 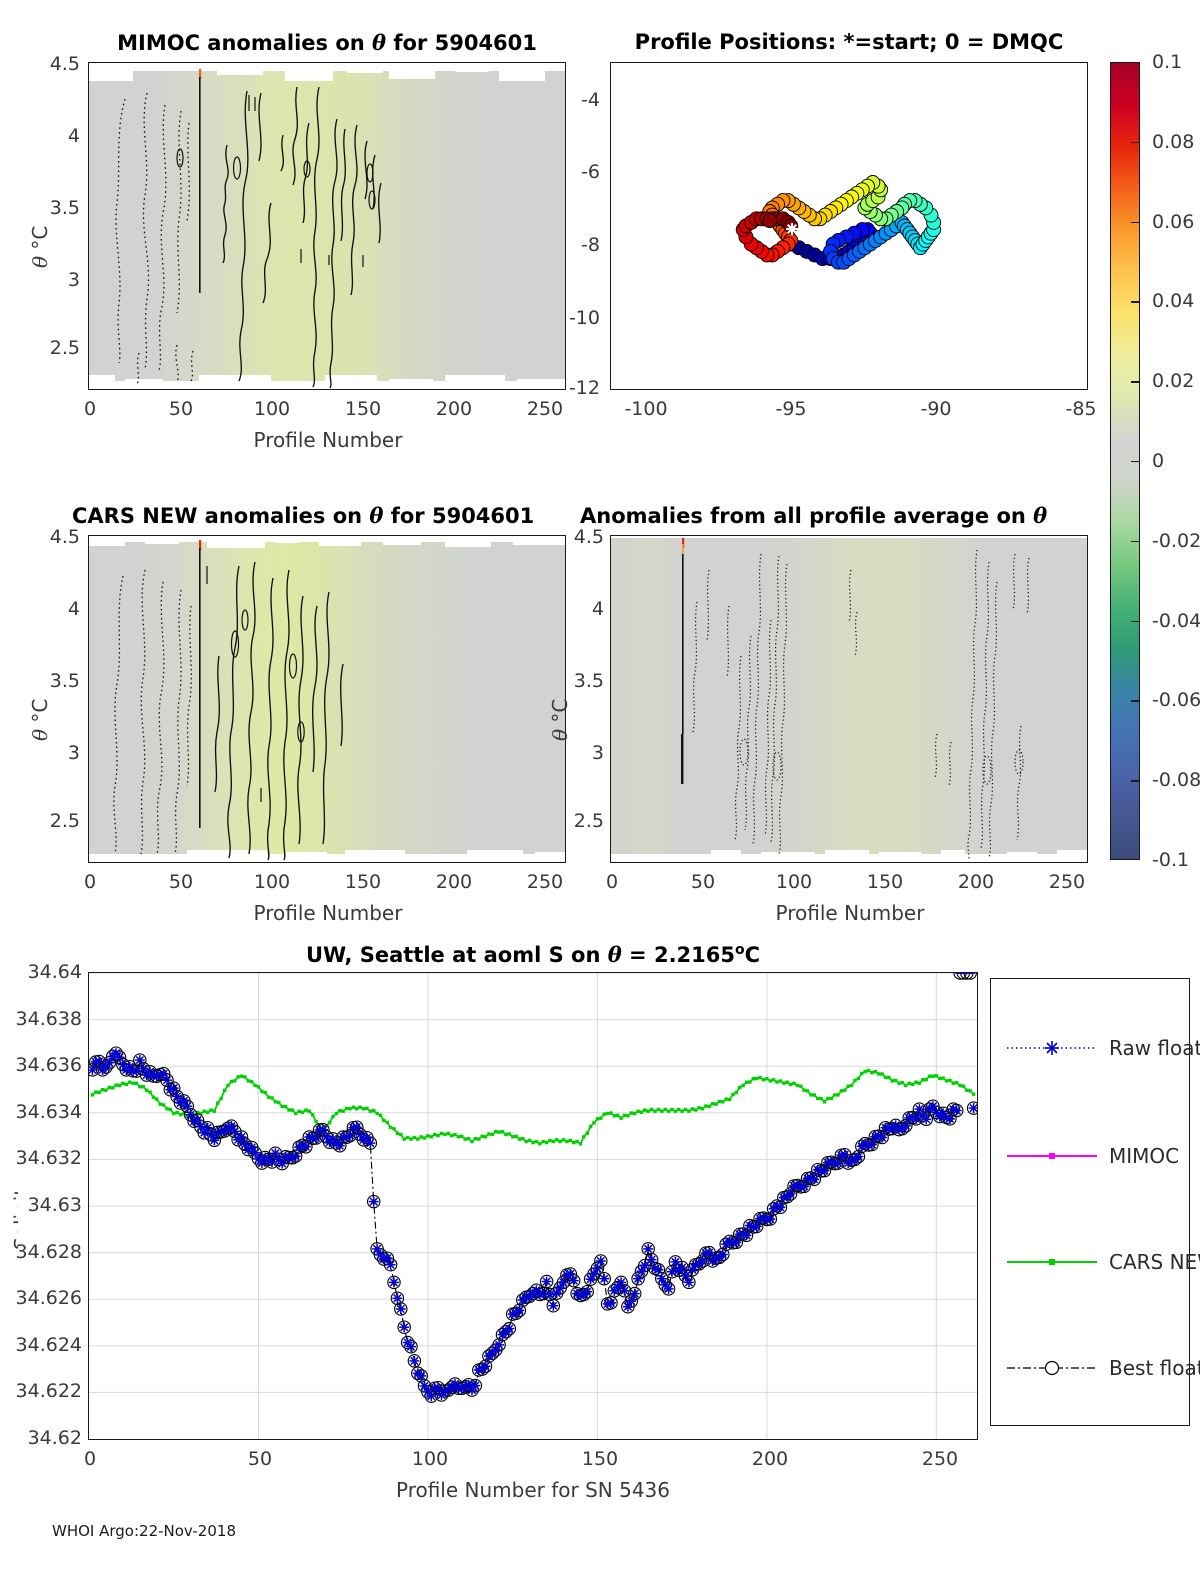 What do you see at coordinates (327, 226) in the screenshot?
I see `mimoc-axes` at bounding box center [327, 226].